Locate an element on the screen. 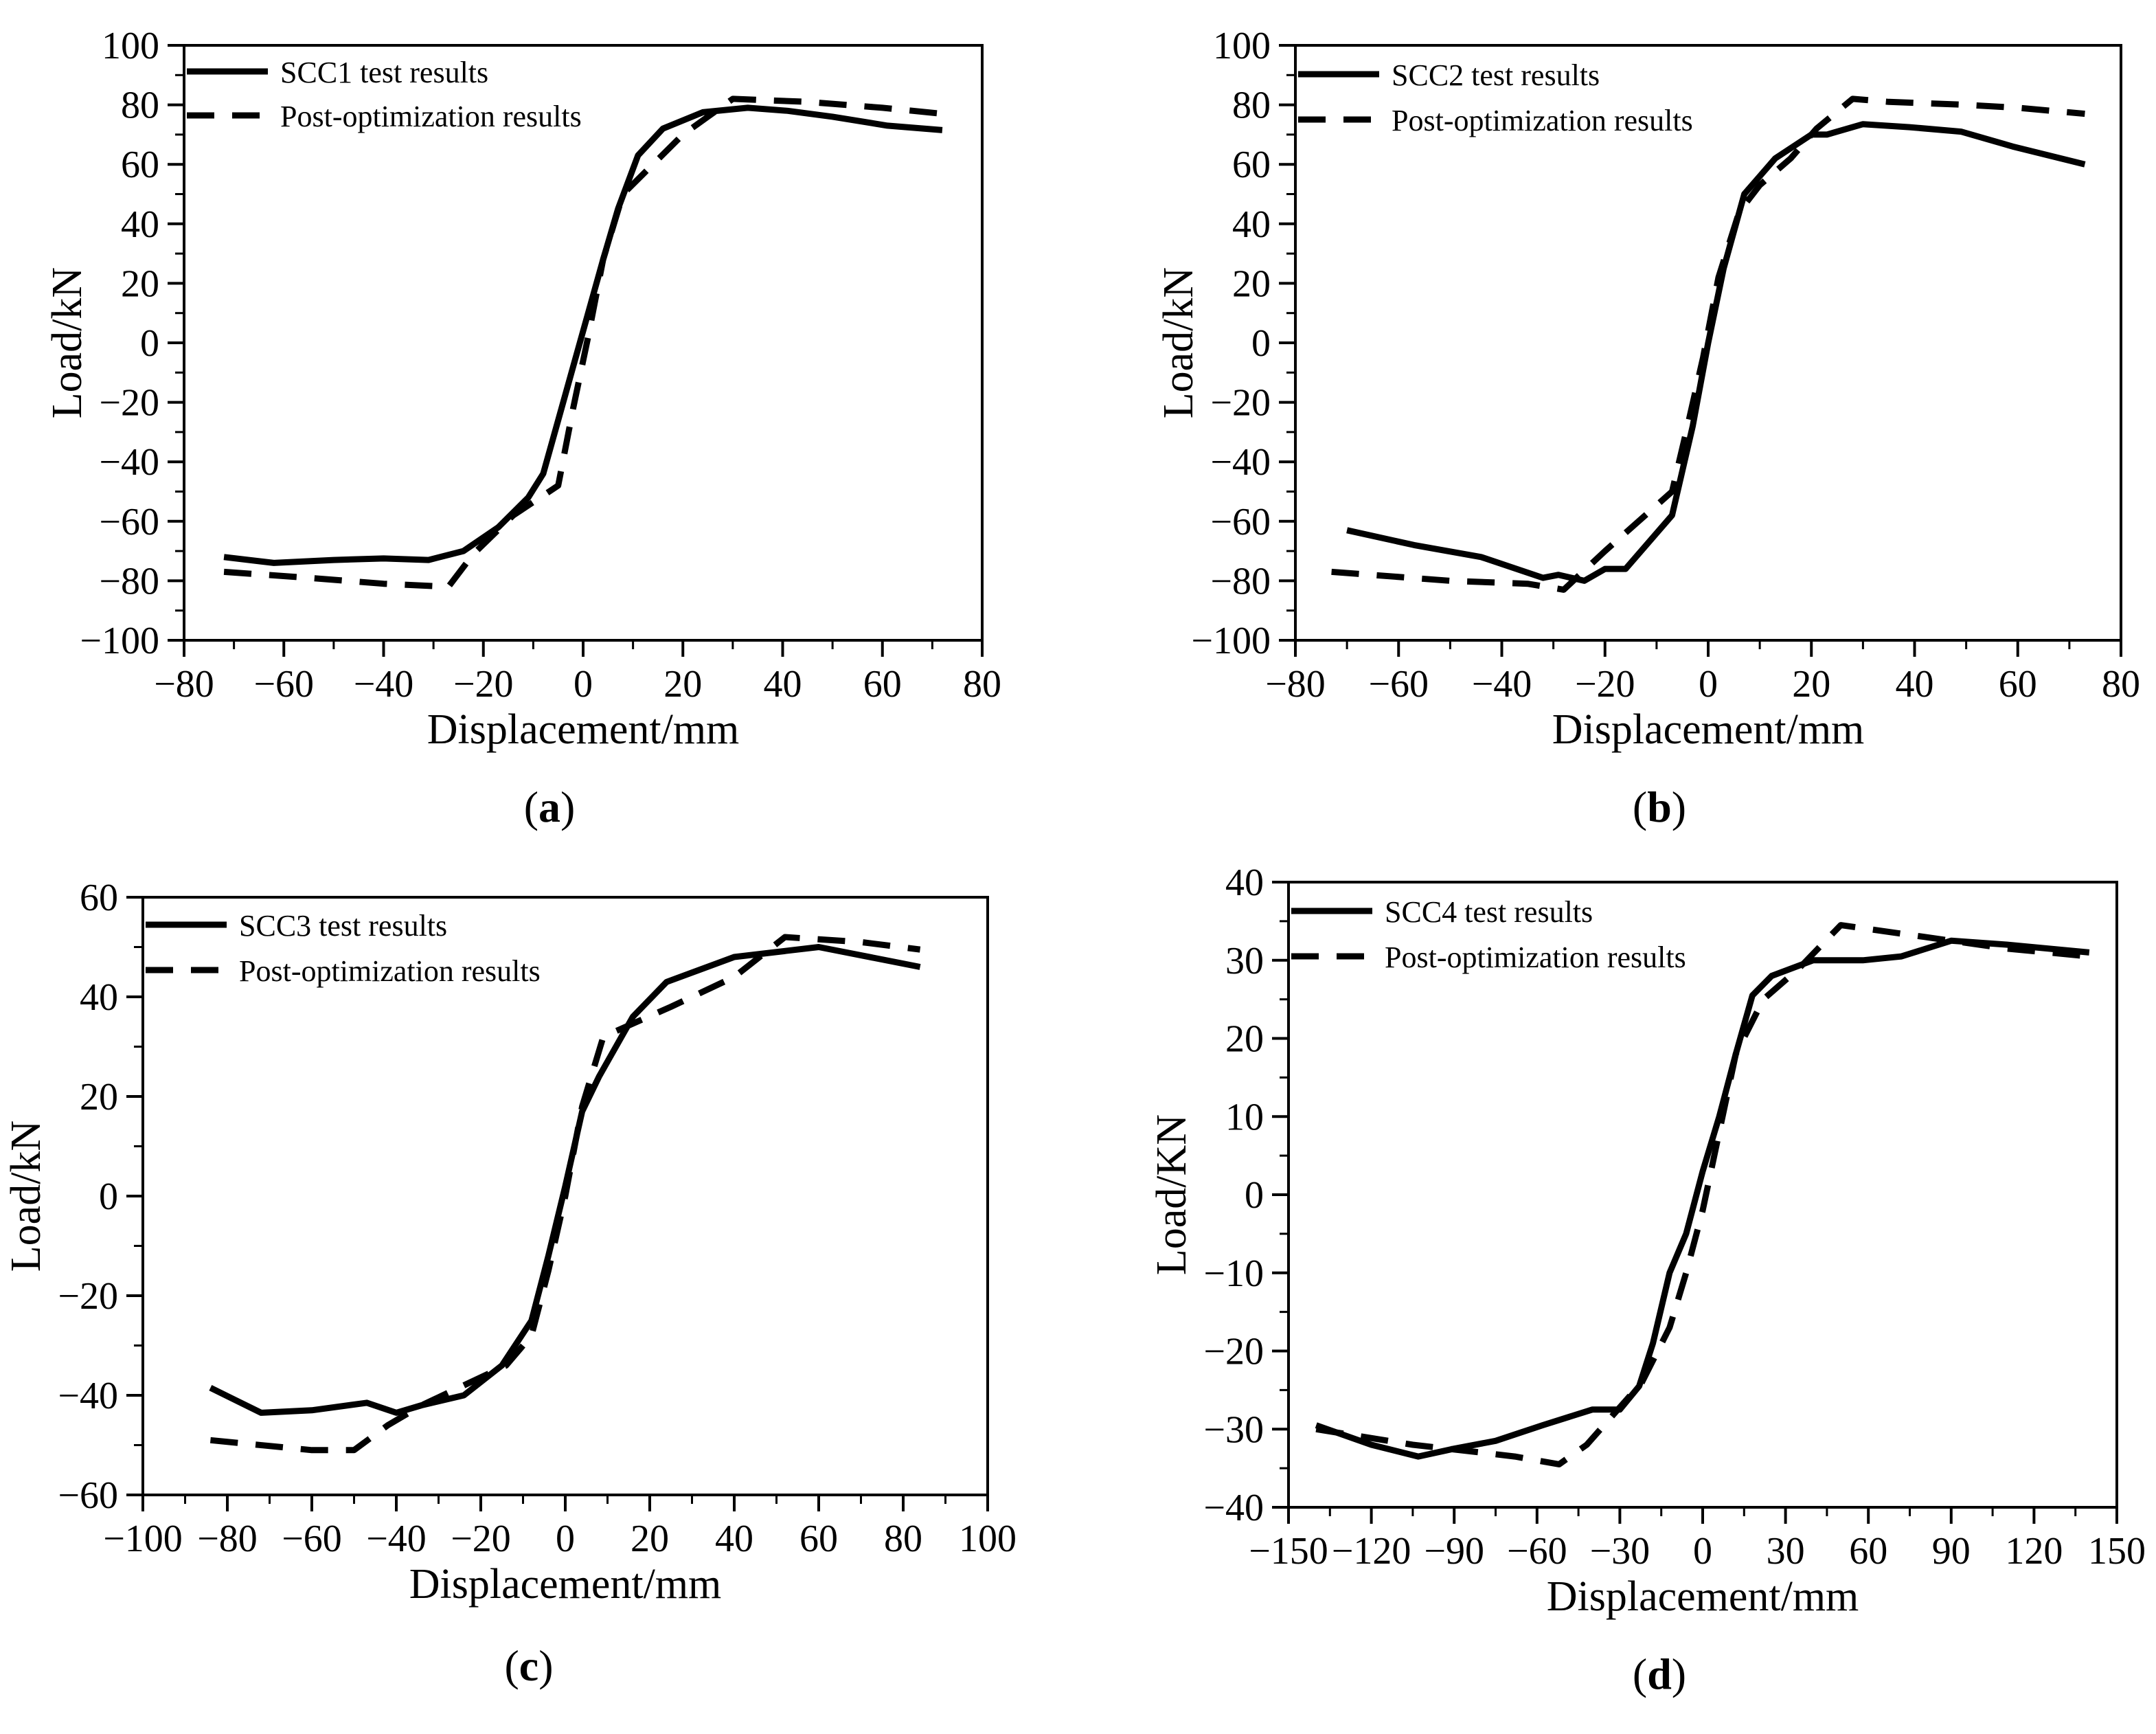  plot-frame is located at coordinates (583, 343).